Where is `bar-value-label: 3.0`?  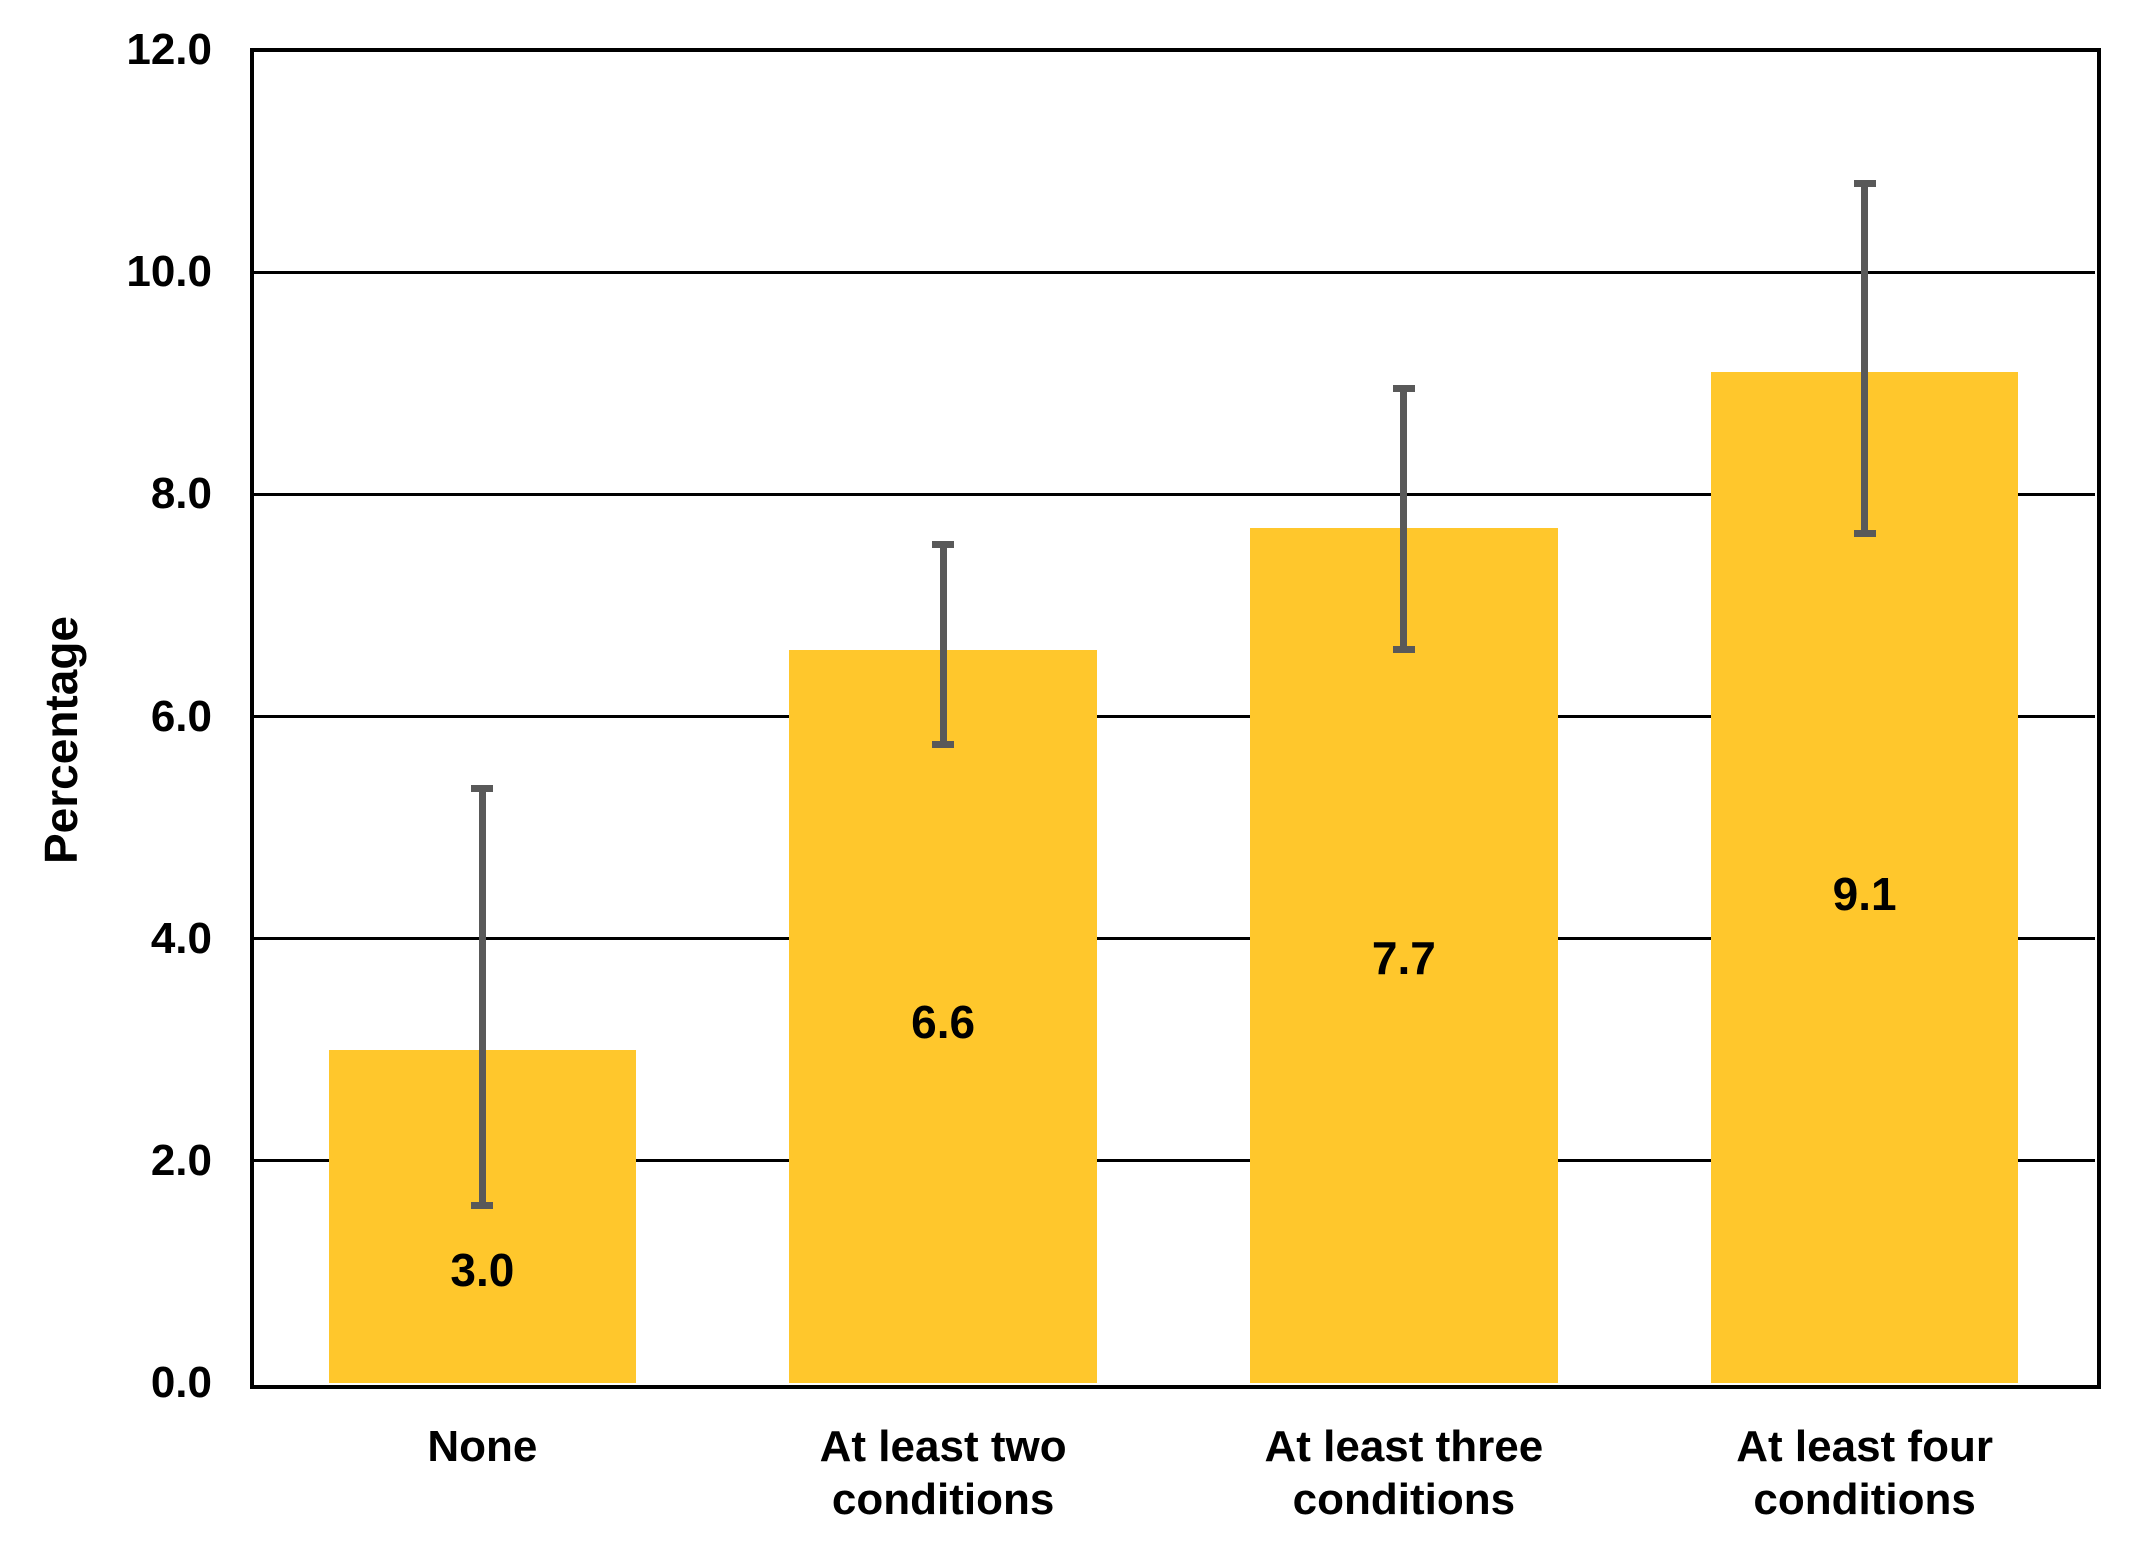 bar-value-label: 3.0 is located at coordinates (482, 1269).